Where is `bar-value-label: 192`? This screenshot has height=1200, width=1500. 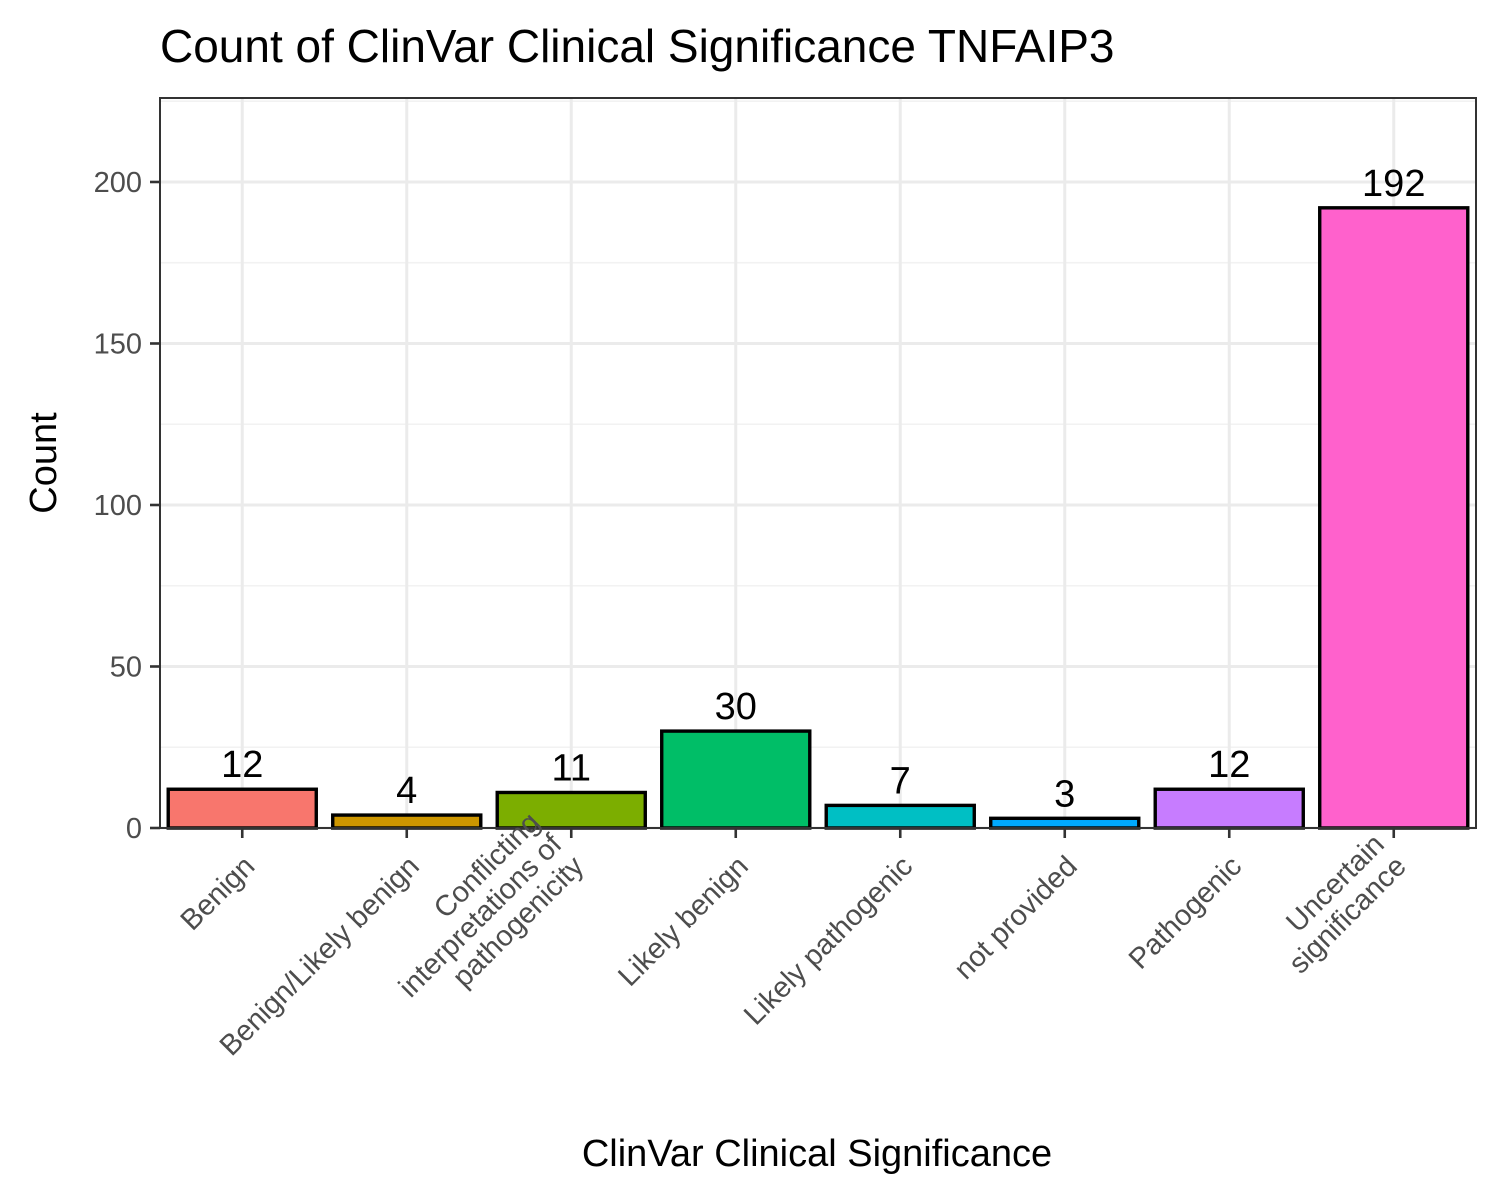 bar-value-label: 192 is located at coordinates (1393, 184).